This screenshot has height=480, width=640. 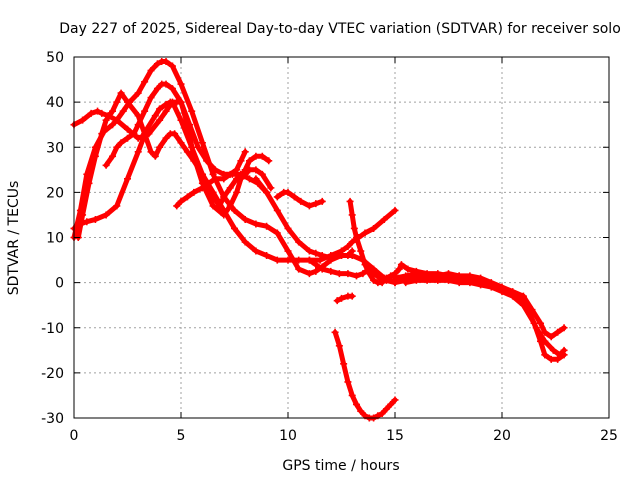 I want to click on y-tick-label: 40, so click(x=55, y=103).